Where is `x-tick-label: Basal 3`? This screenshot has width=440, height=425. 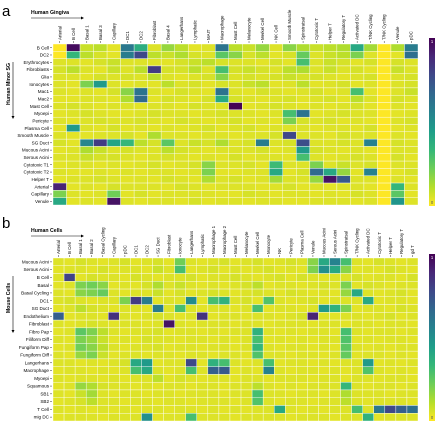
x-tick-label: Basal 3 is located at coordinates (100, 32).